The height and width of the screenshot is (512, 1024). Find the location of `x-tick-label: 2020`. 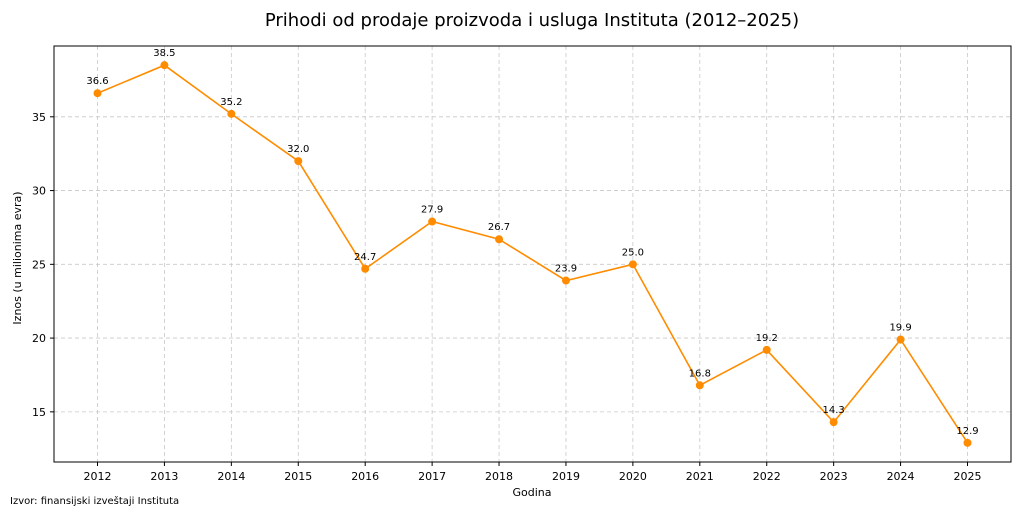

x-tick-label: 2020 is located at coordinates (633, 476).